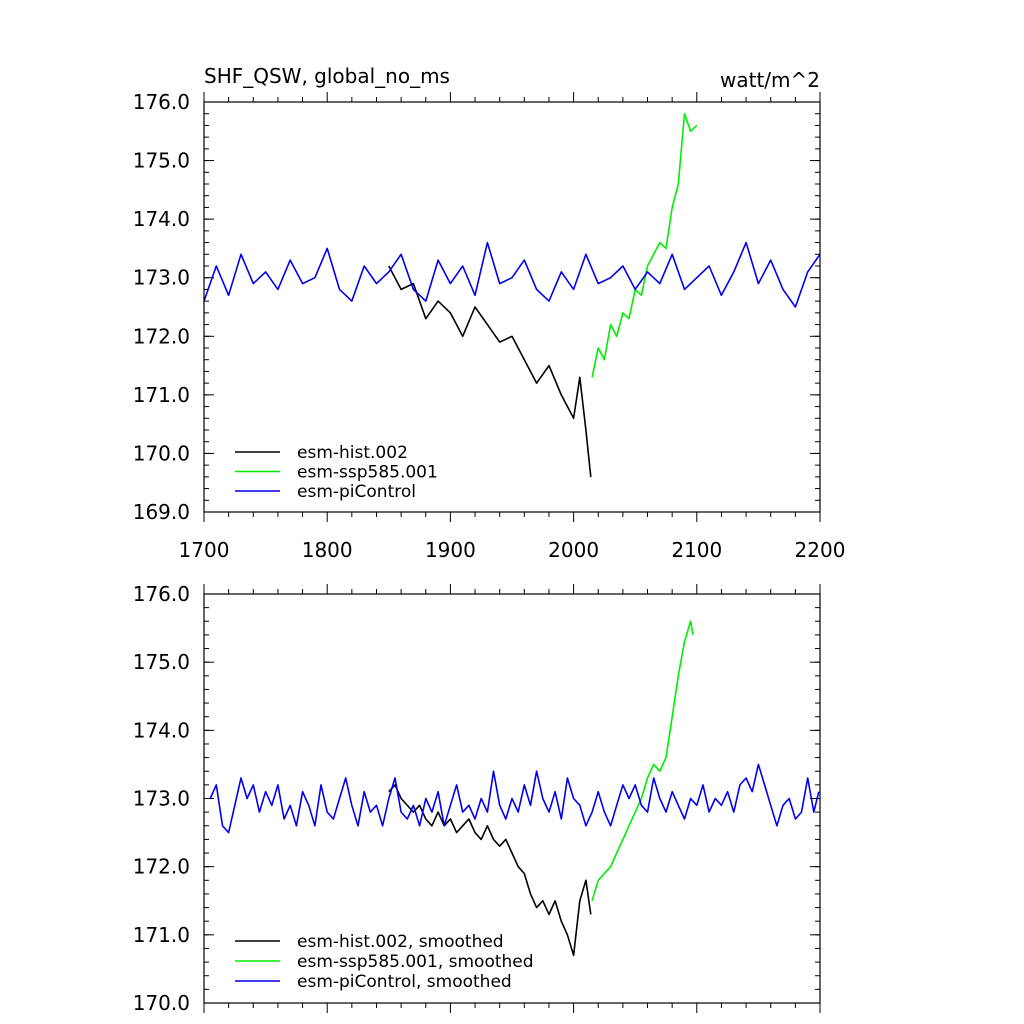 This screenshot has height=1024, width=1024. Describe the element at coordinates (820, 550) in the screenshot. I see `x-tick-label: 2200` at that location.